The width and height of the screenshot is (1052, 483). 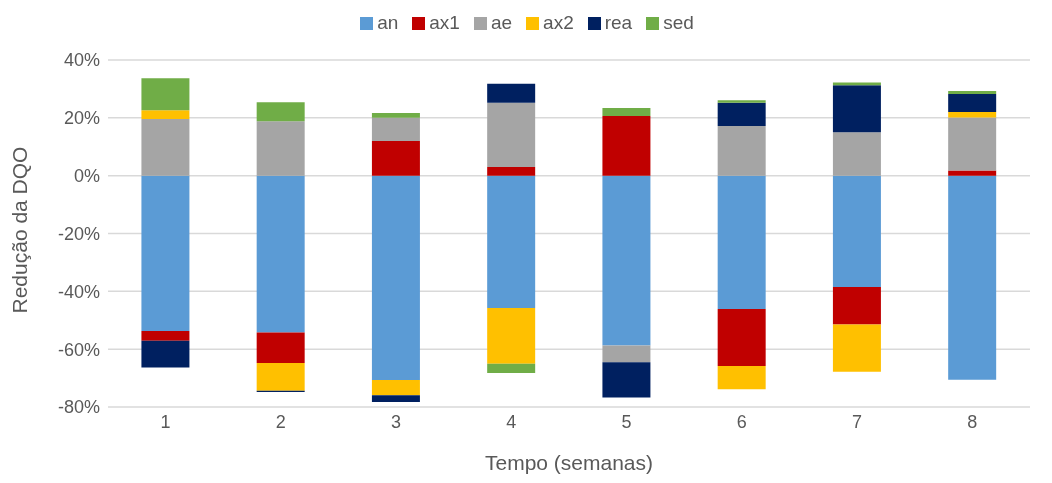 I want to click on y-tick-label: 0%, so click(x=86, y=176).